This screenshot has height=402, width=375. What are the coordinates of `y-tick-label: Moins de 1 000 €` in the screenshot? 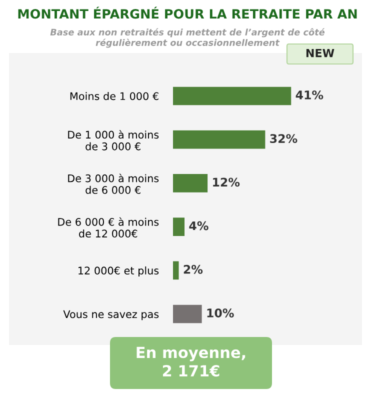 It's located at (114, 96).